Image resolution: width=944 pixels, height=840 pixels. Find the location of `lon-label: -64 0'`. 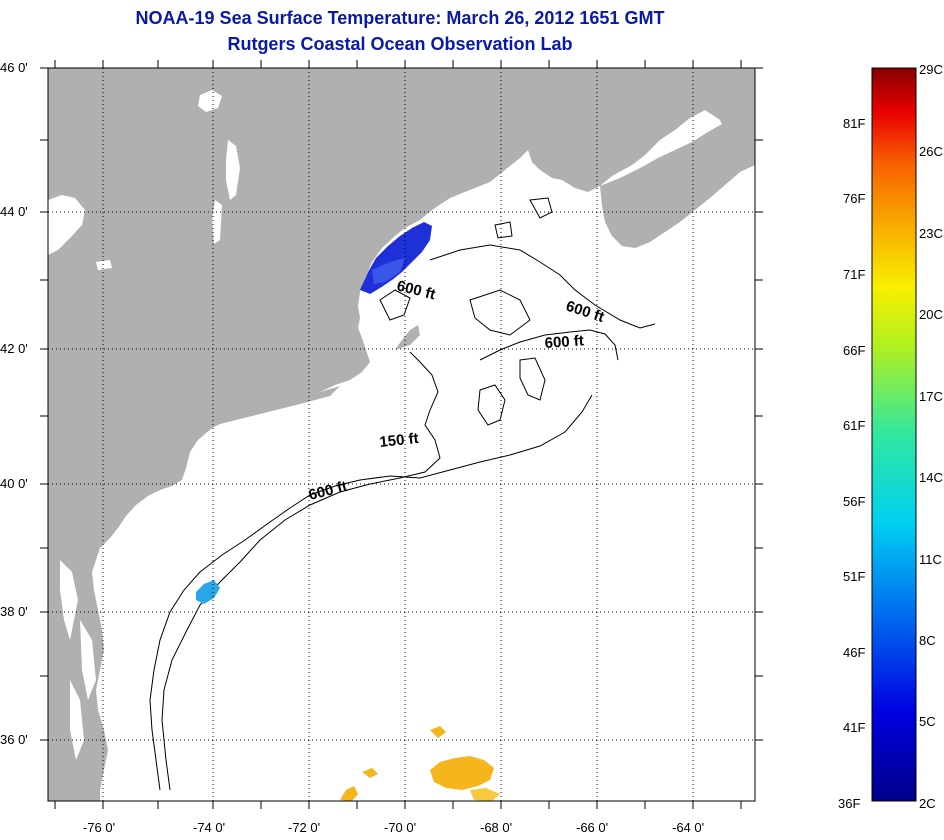

lon-label: -64 0' is located at coordinates (688, 827).